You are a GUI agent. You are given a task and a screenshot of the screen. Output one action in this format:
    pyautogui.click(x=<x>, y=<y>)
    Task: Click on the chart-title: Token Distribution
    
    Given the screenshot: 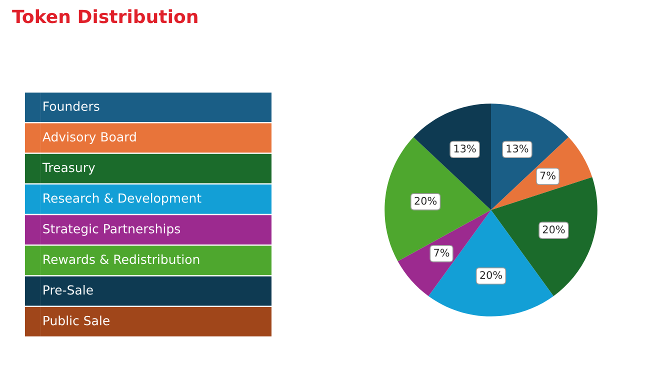 What is the action you would take?
    pyautogui.click(x=105, y=16)
    